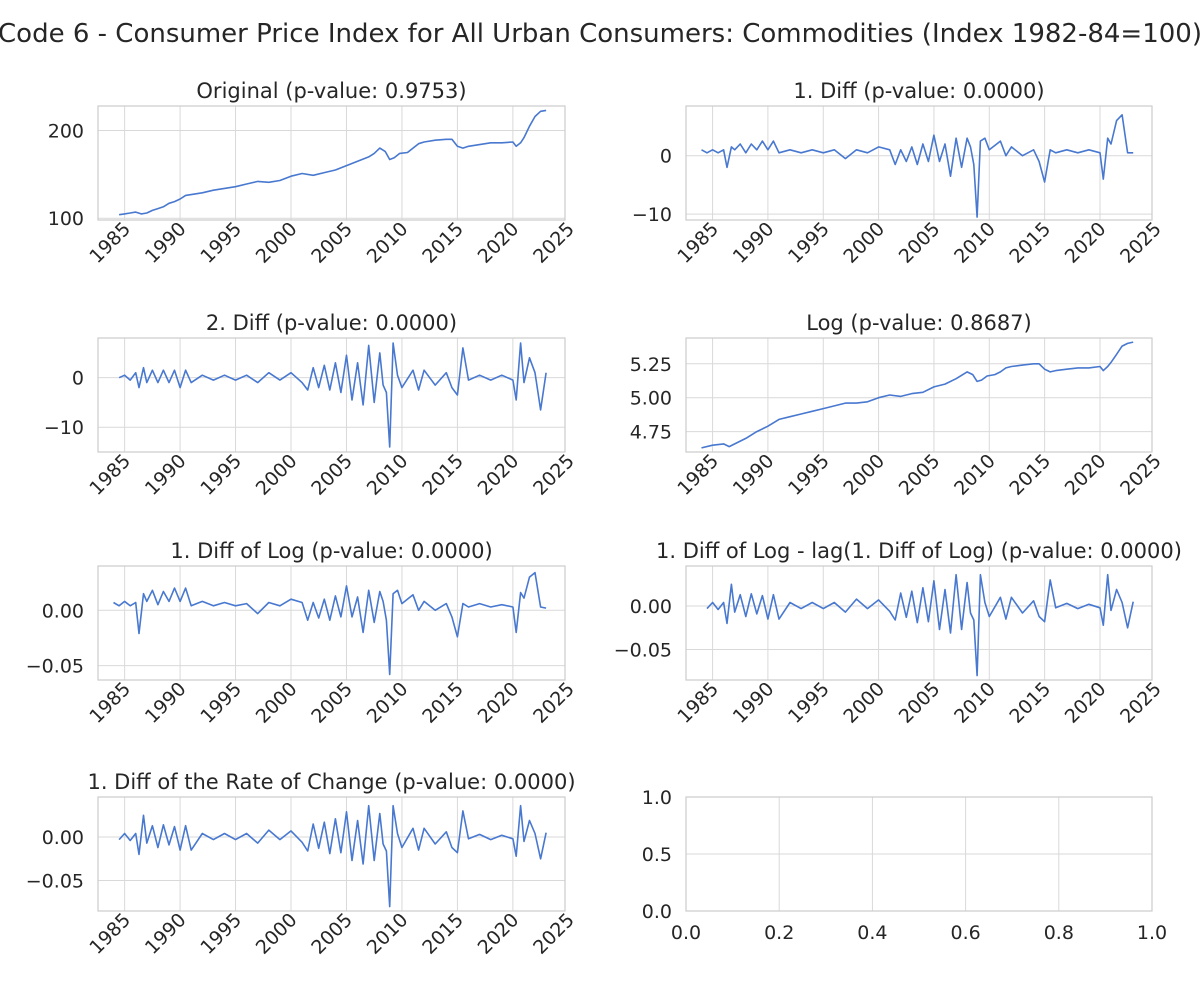 This screenshot has width=1200, height=1000. I want to click on y-tick-label: 5.00, so click(651, 399).